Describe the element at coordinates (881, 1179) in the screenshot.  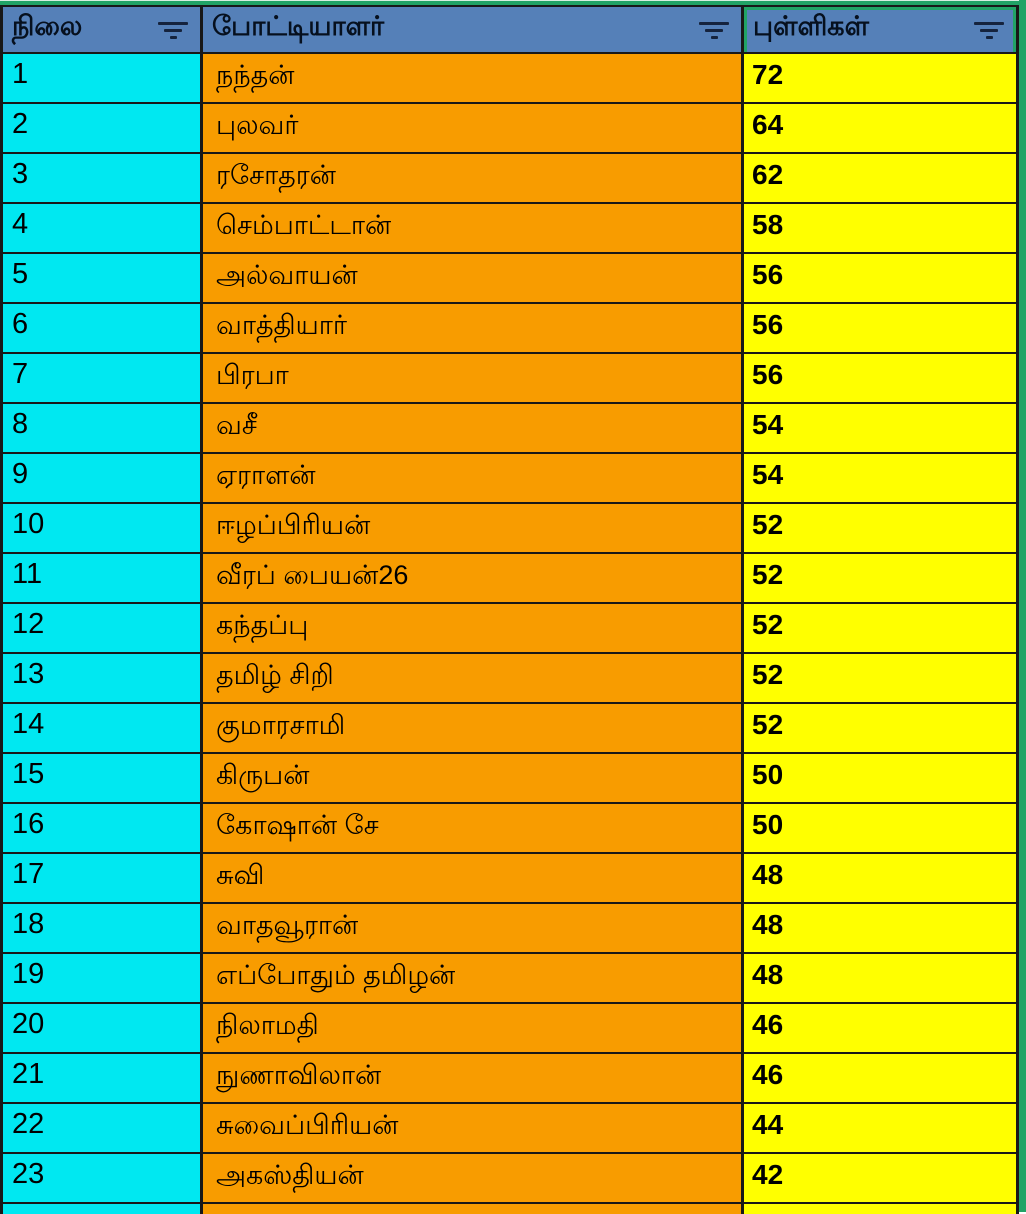
I see `points-cell: 42` at that location.